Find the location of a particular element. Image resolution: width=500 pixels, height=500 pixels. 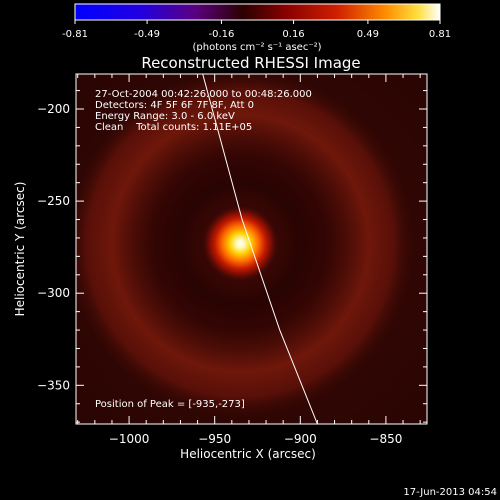

y-tick-label: −200 is located at coordinates (53, 109).